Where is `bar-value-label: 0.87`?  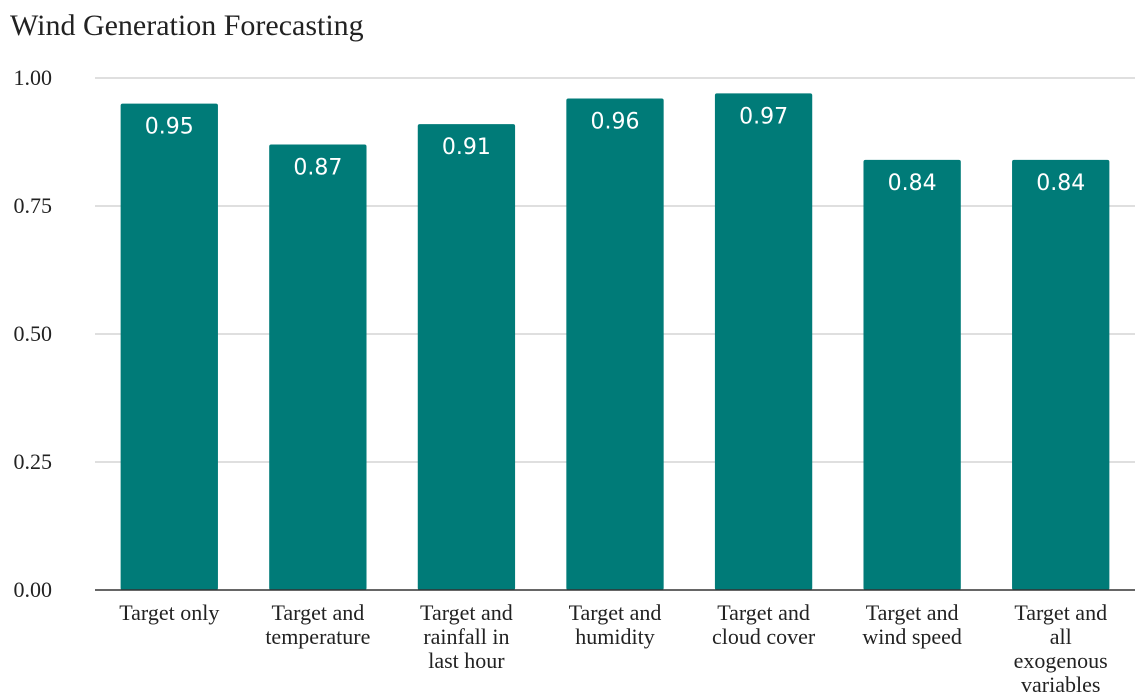
bar-value-label: 0.87 is located at coordinates (317, 168).